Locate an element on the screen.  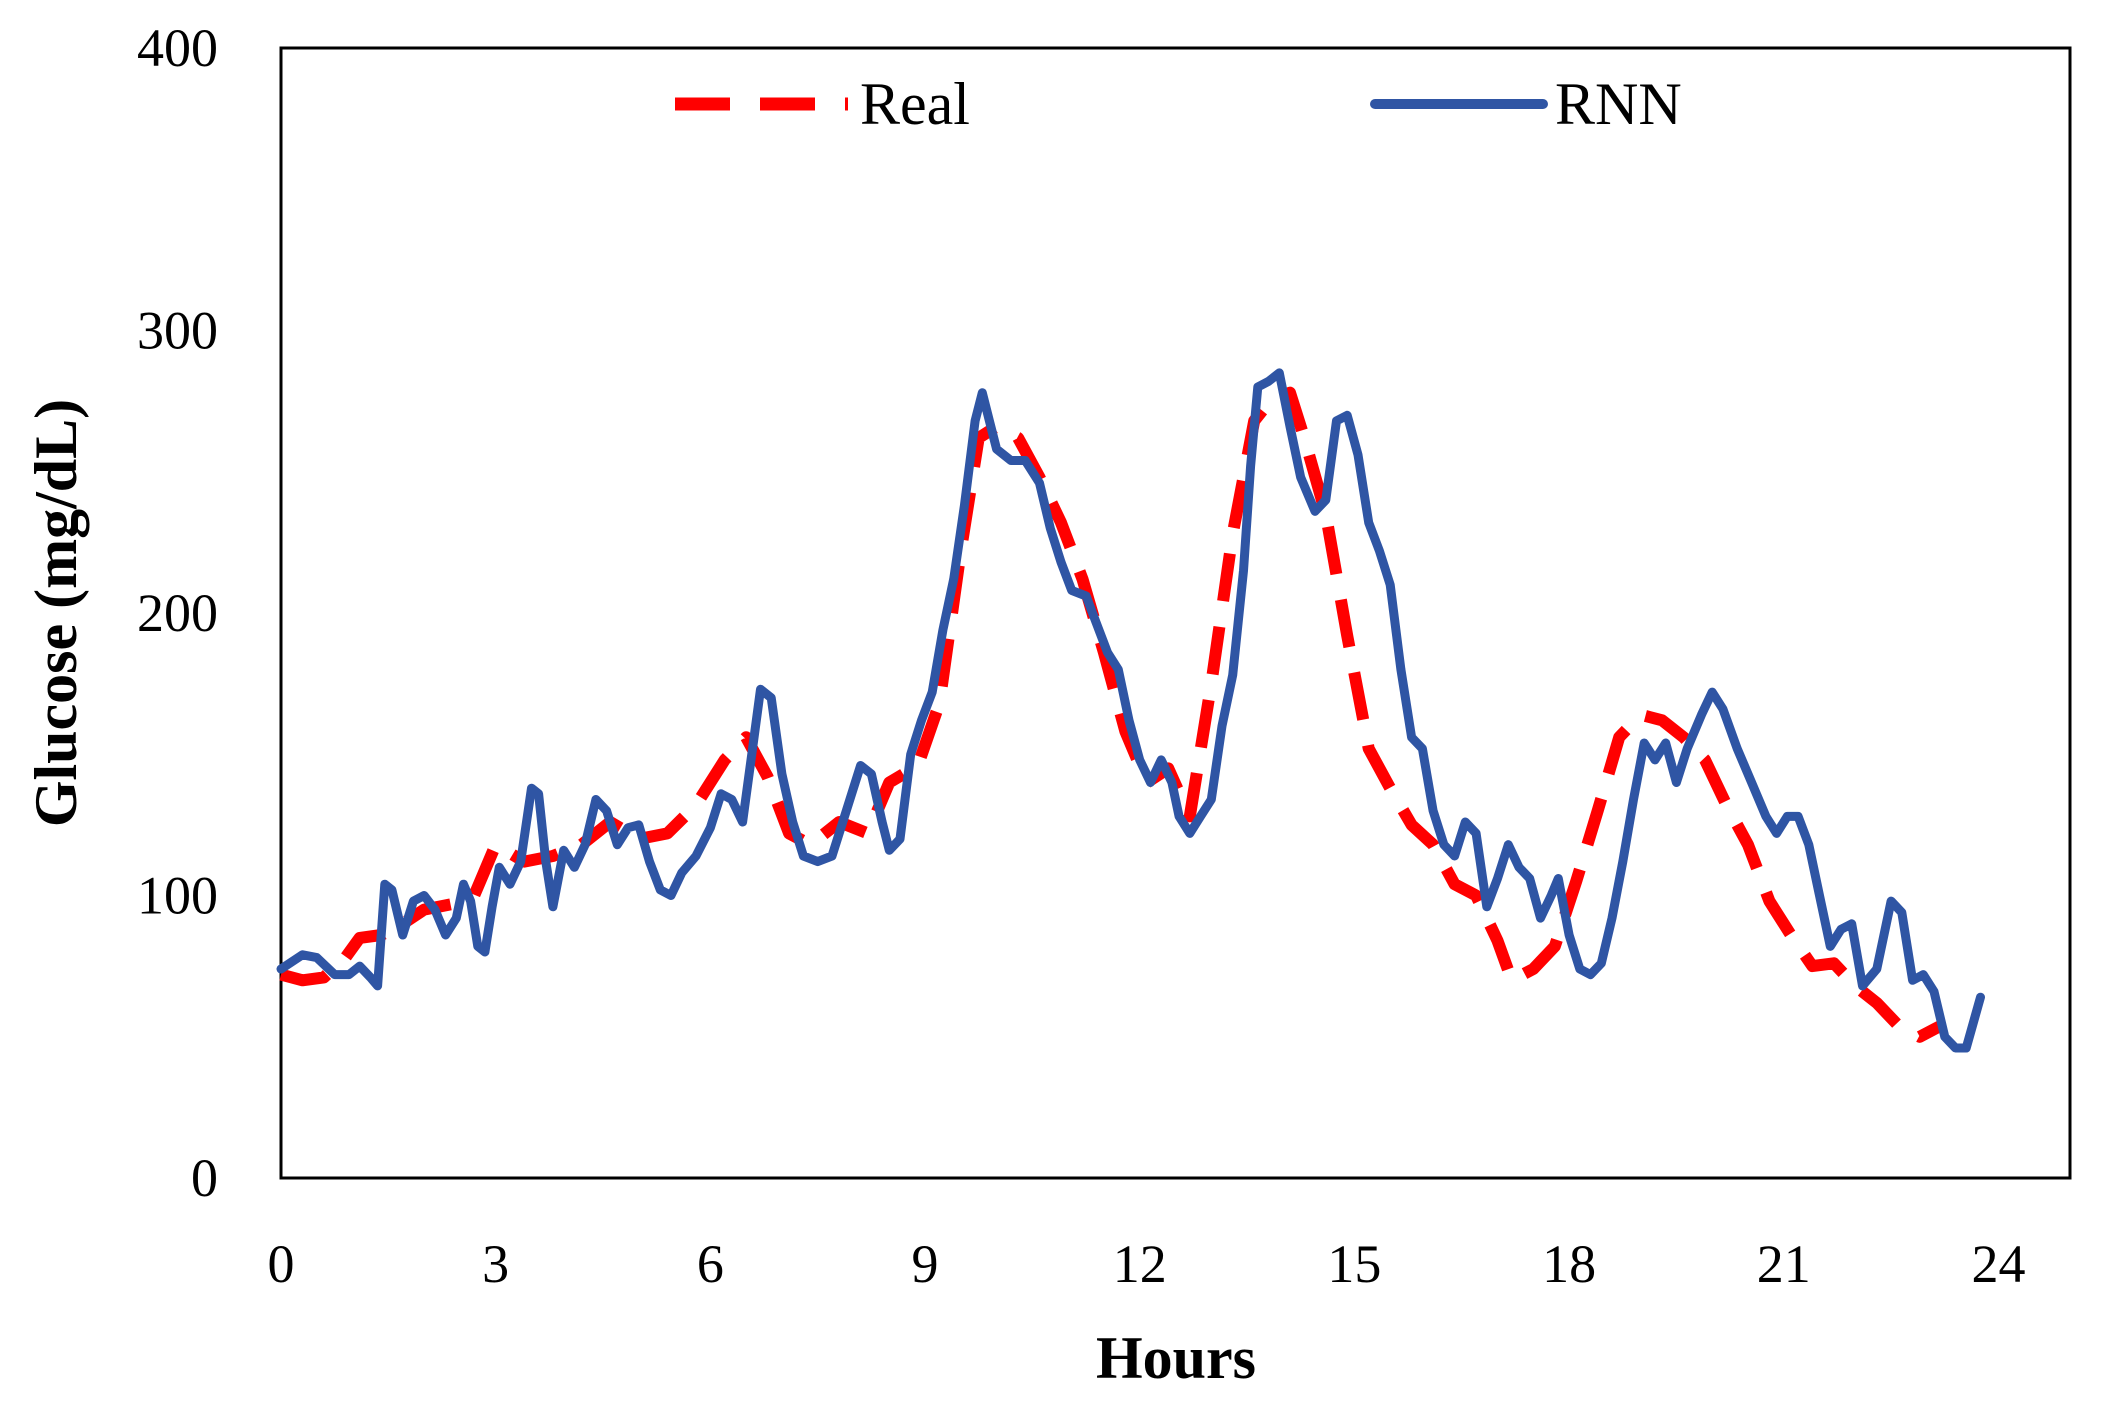
x-tick-label: 6 is located at coordinates (710, 1264).